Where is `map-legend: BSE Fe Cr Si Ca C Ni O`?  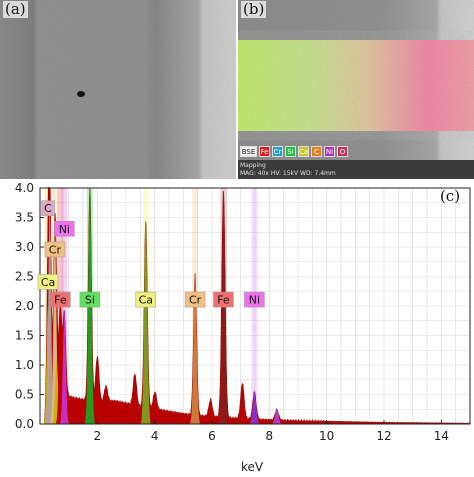 map-legend: BSE Fe Cr Si Ca C Ni O is located at coordinates (294, 151).